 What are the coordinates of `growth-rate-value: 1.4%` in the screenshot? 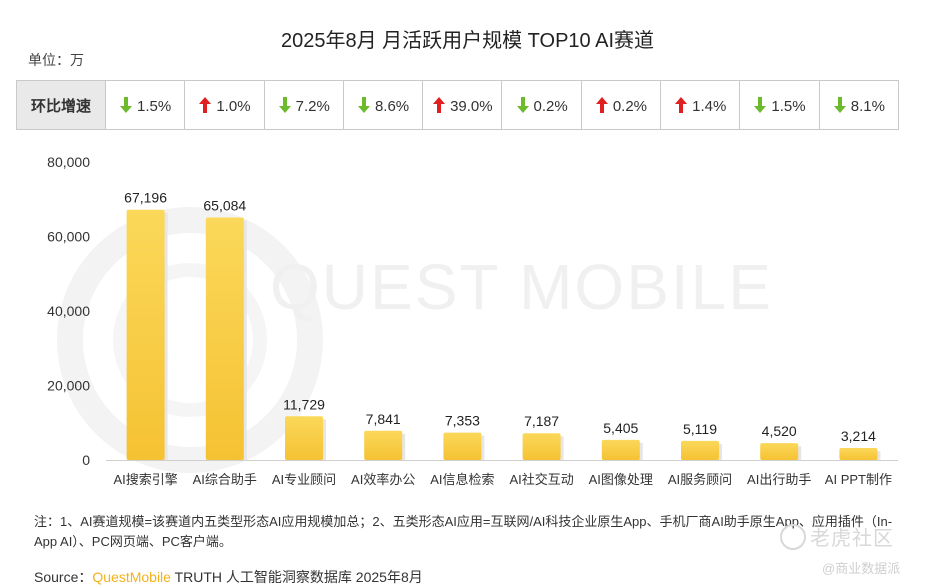 It's located at (709, 106).